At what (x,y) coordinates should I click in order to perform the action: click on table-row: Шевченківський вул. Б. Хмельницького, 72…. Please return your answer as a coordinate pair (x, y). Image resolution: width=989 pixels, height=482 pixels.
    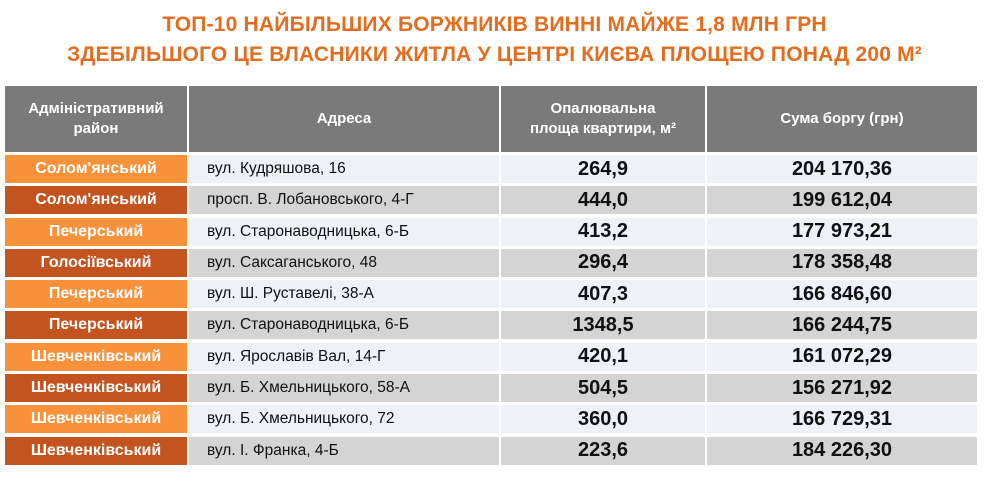
    Looking at the image, I should click on (491, 419).